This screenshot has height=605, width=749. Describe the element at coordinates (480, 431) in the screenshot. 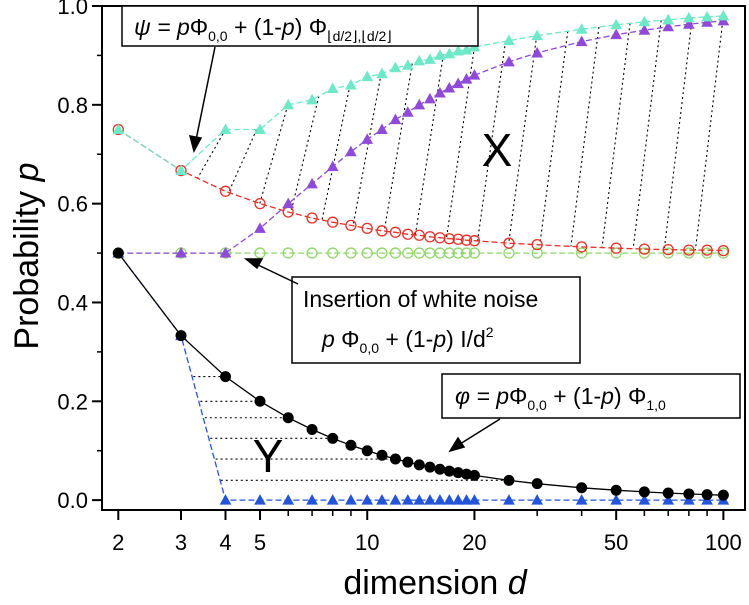

I see `phi-arrow` at that location.